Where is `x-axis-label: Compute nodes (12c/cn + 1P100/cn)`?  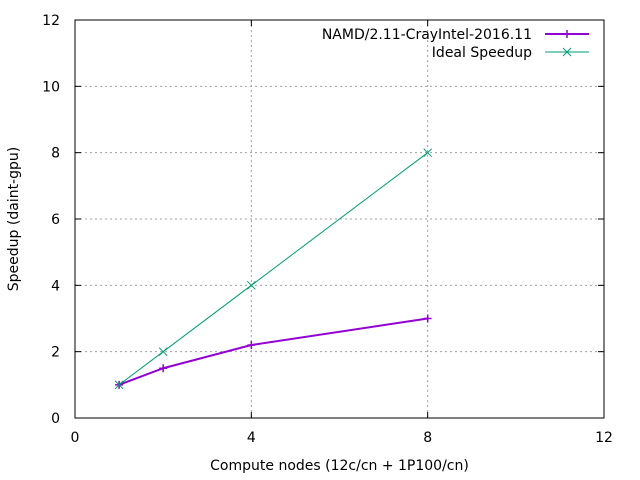
x-axis-label: Compute nodes (12c/cn + 1P100/cn) is located at coordinates (339, 466).